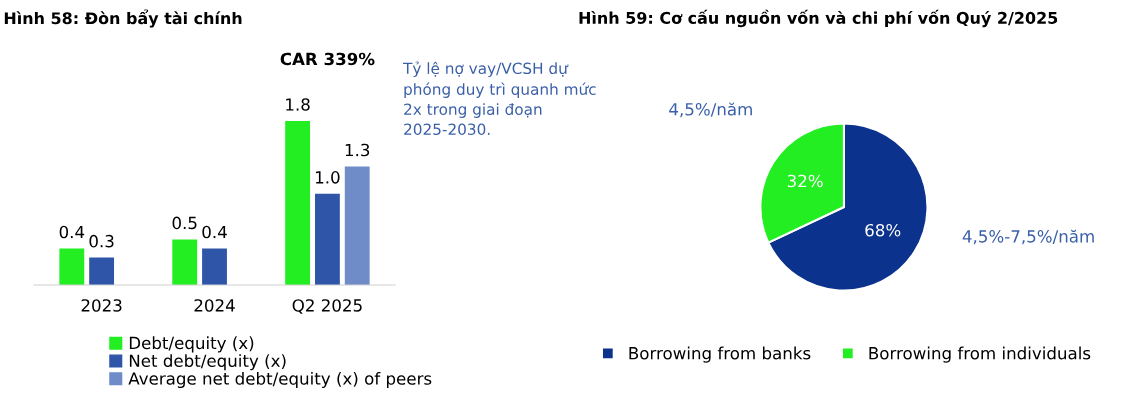  I want to click on legend-label: Average net debt/equity (x) of peers, so click(280, 380).